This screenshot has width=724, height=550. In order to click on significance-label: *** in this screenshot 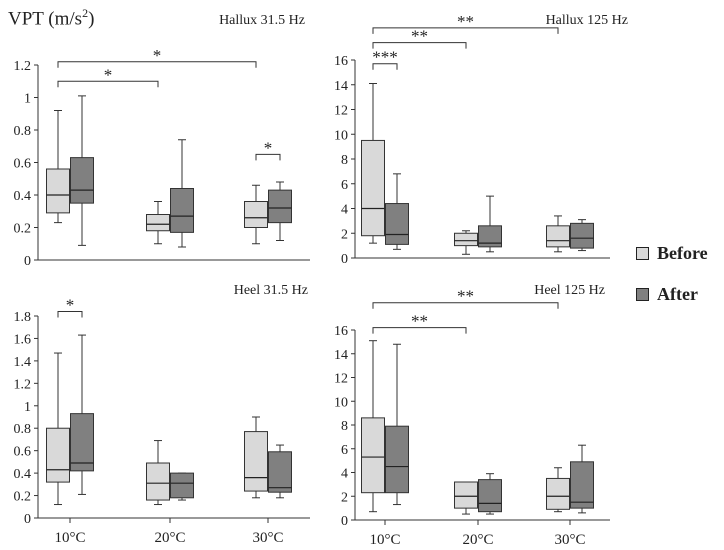, I will do `click(385, 57)`.